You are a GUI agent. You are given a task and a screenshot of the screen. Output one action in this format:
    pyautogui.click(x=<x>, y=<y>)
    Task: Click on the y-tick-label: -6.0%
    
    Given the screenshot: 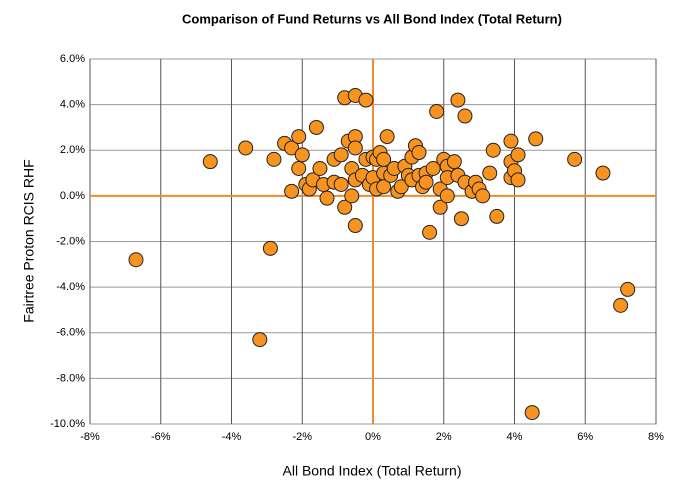 What is the action you would take?
    pyautogui.click(x=70, y=333)
    